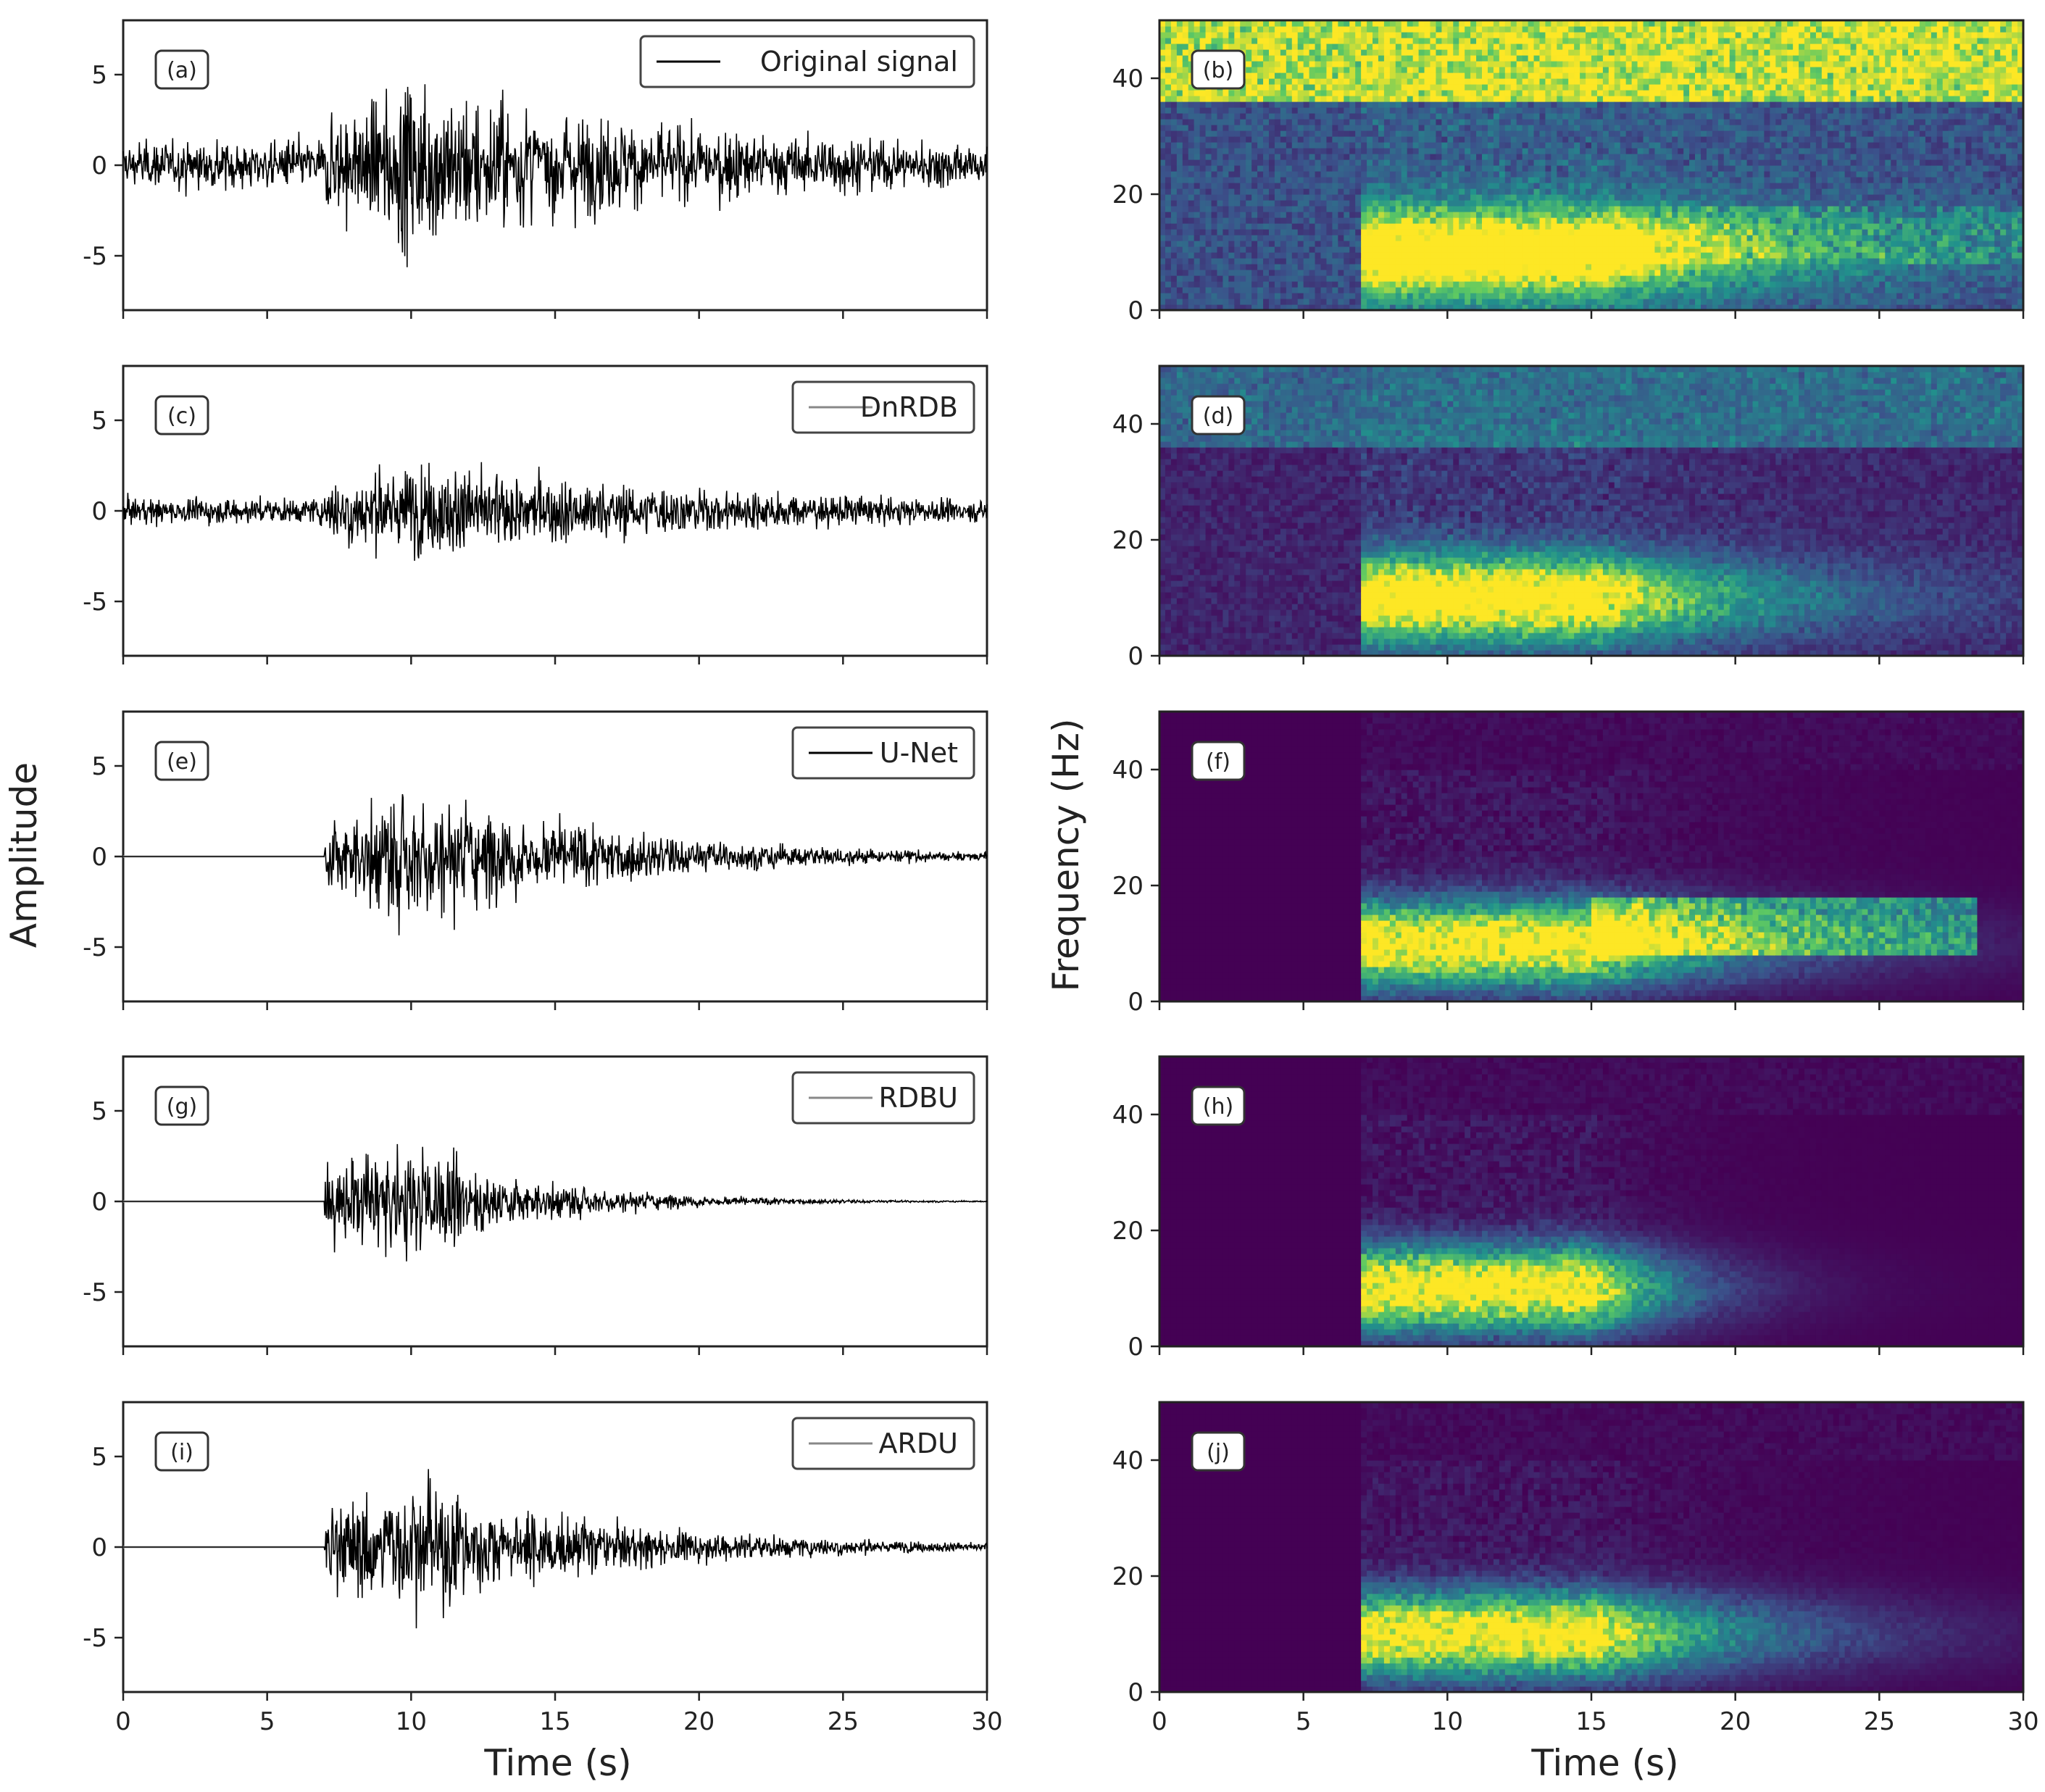 The width and height of the screenshot is (2045, 1792). I want to click on panel-a: -505 Original signal(a), so click(535, 169).